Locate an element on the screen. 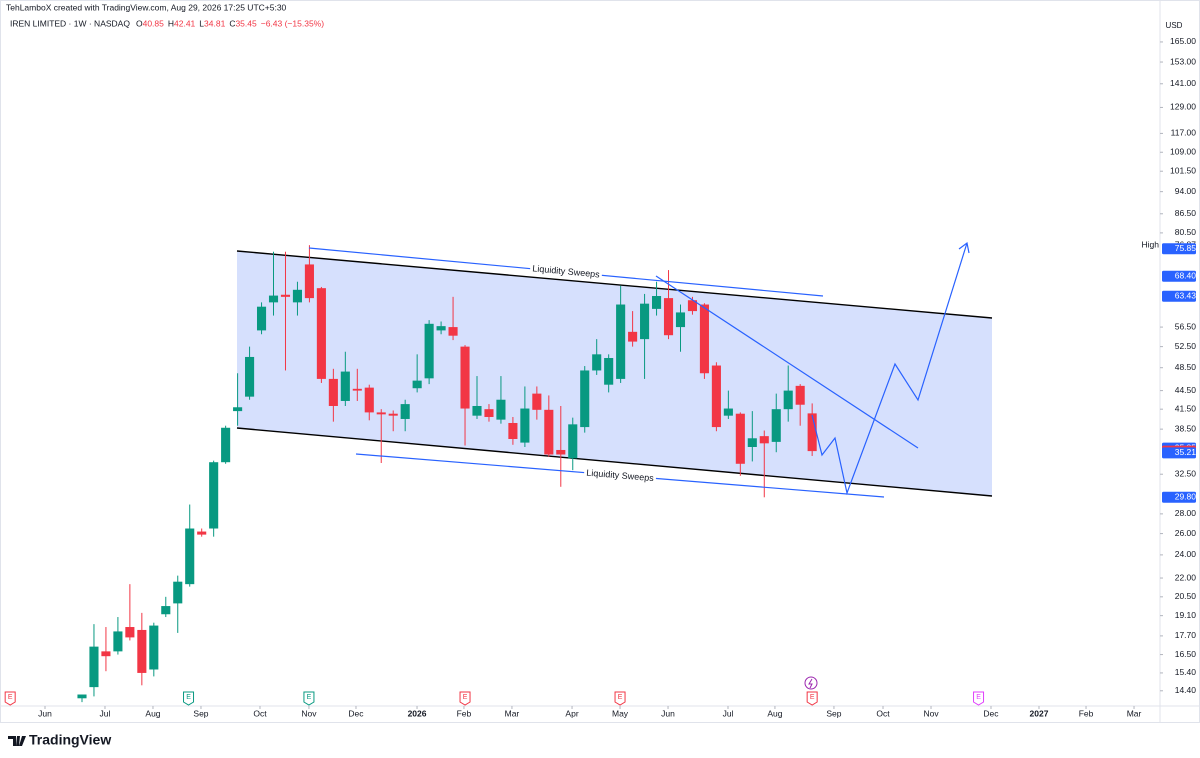 This screenshot has height=758, width=1200. y-tick-label: 101.50 is located at coordinates (1183, 170).